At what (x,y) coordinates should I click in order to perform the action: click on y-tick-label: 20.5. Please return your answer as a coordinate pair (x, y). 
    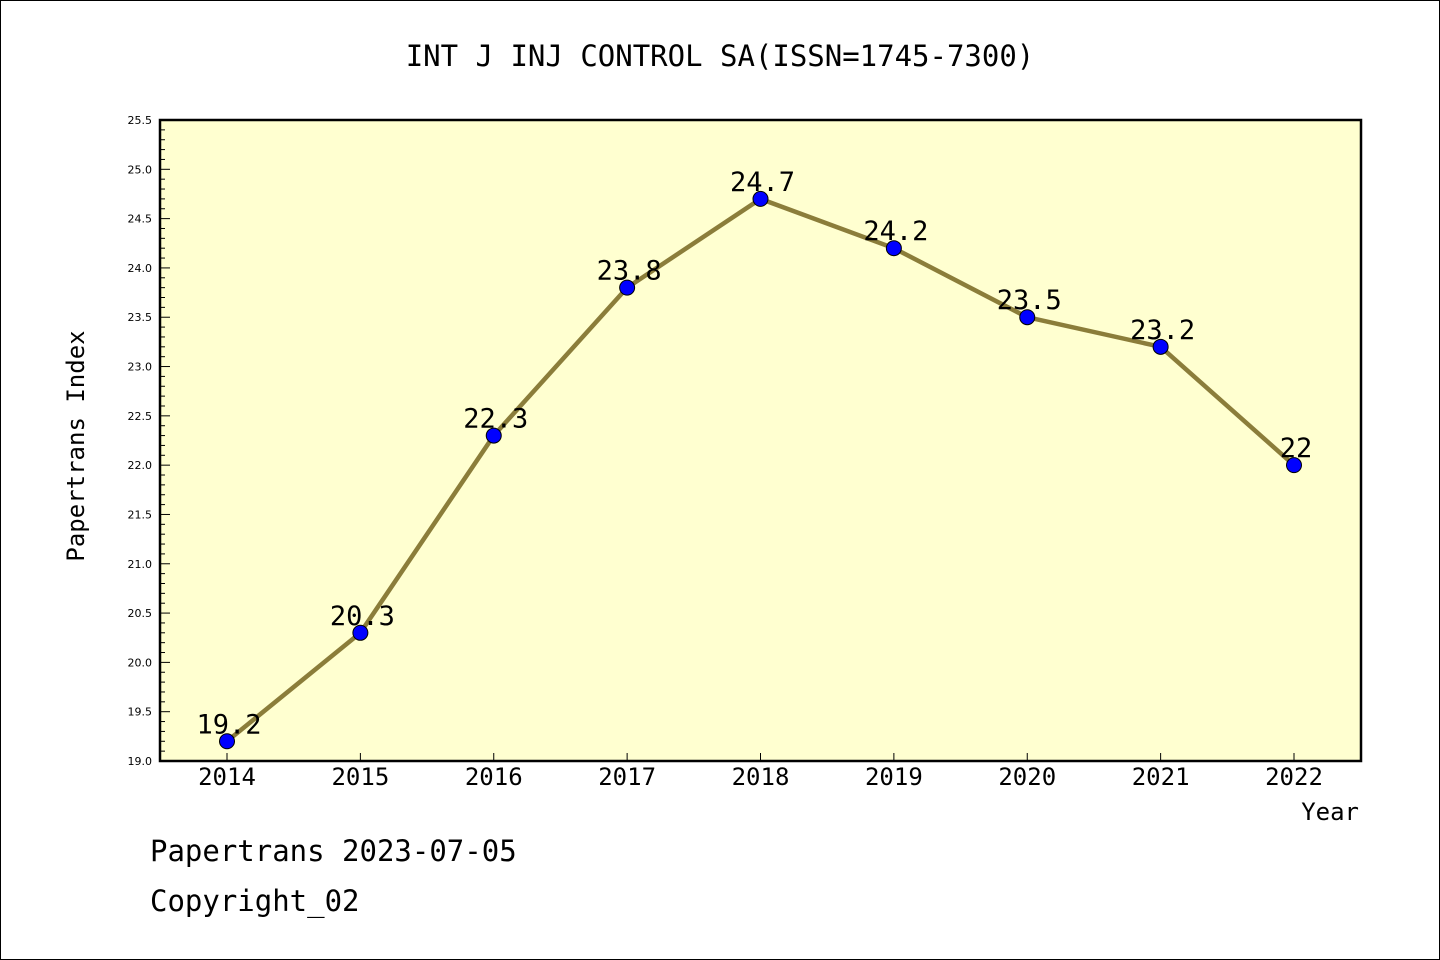
    Looking at the image, I should click on (140, 613).